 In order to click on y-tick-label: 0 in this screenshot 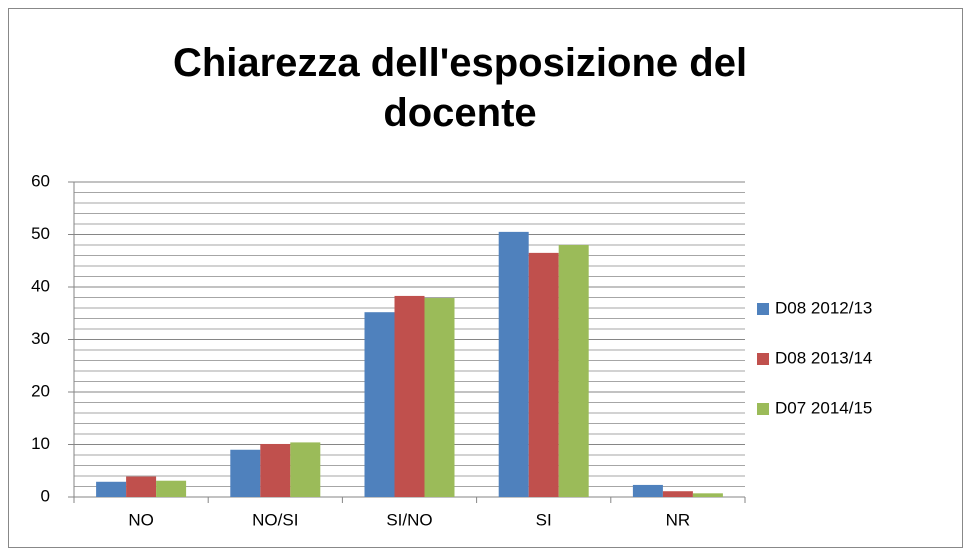, I will do `click(45, 495)`.